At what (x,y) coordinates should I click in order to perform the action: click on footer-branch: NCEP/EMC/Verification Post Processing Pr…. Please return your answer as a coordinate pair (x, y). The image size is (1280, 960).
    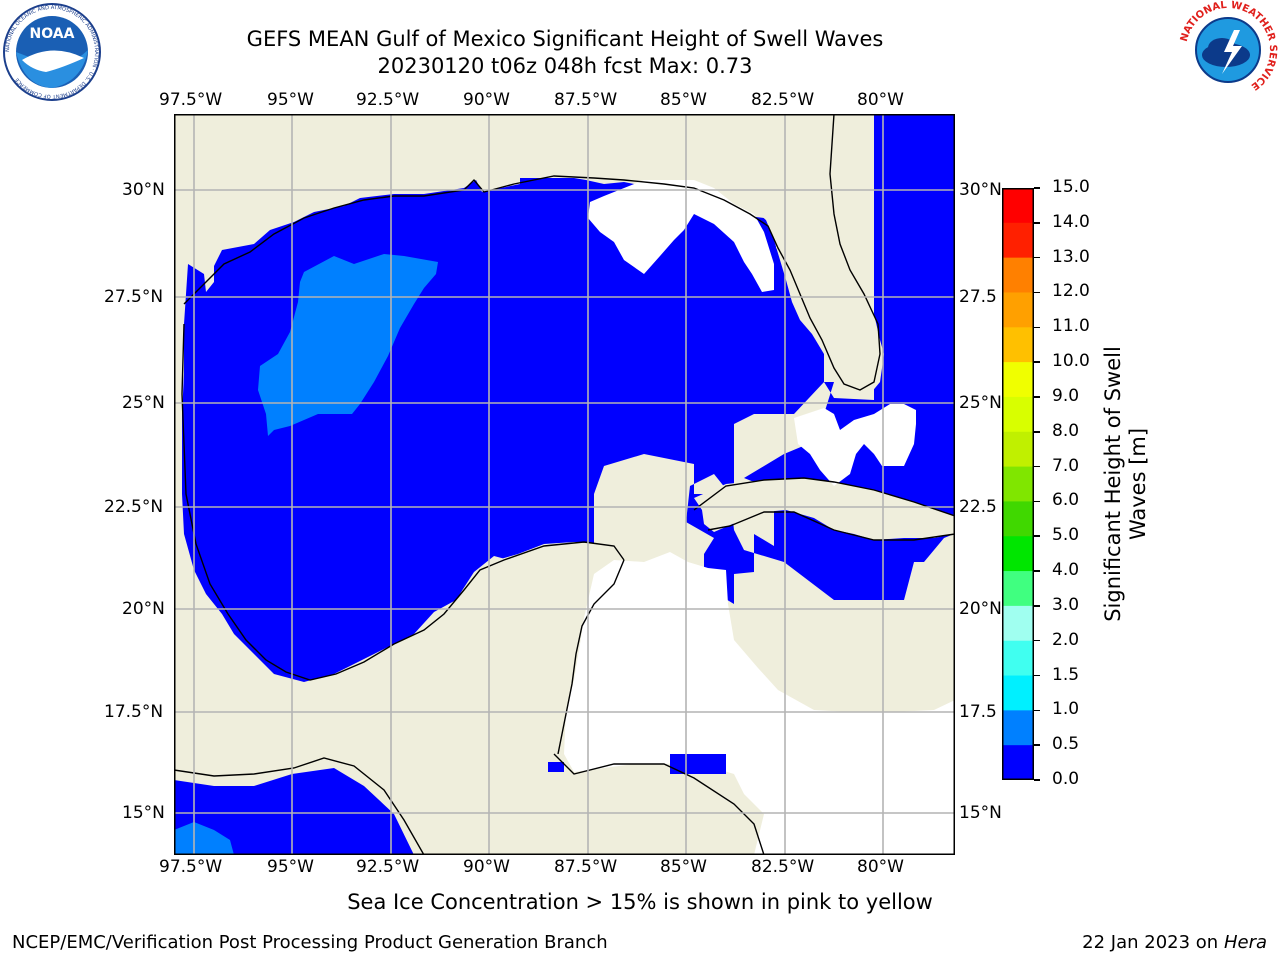
    Looking at the image, I should click on (310, 942).